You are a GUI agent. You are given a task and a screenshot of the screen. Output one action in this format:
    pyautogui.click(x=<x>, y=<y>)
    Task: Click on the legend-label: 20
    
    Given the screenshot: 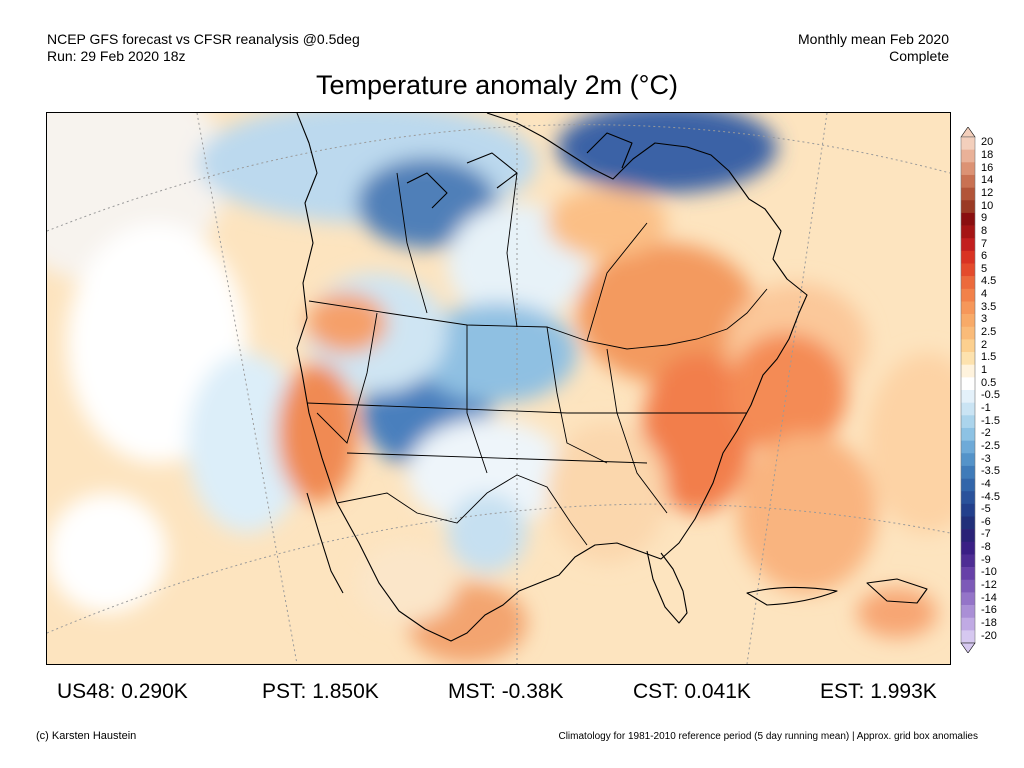 What is the action you would take?
    pyautogui.click(x=987, y=142)
    